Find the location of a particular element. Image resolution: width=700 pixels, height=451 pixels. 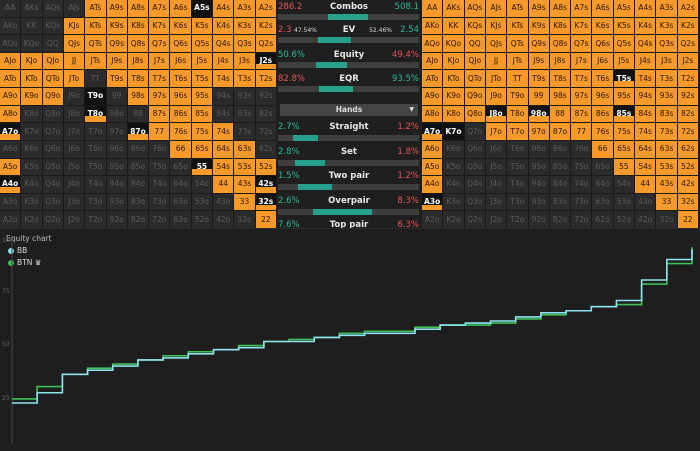

hand-cell-J3s: J3s is located at coordinates (244, 61).